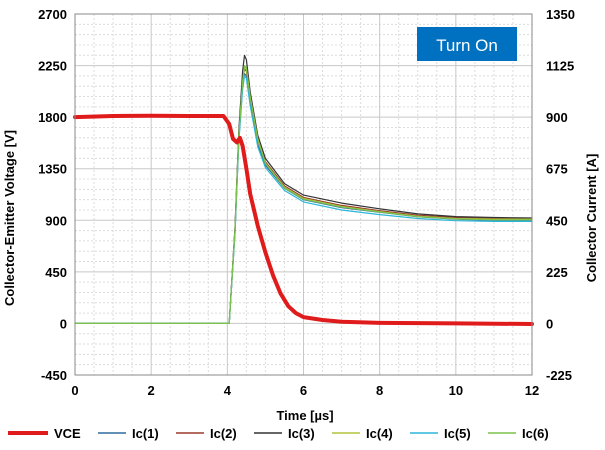 This screenshot has width=605, height=450. What do you see at coordinates (535, 433) in the screenshot?
I see `legend-label: Ic(6)` at bounding box center [535, 433].